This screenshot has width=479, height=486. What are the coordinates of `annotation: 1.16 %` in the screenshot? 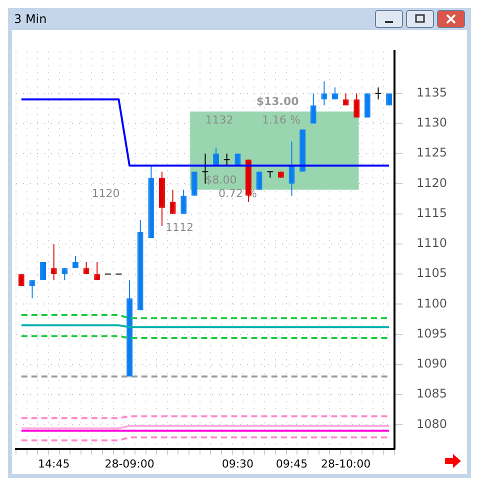 It's located at (281, 120).